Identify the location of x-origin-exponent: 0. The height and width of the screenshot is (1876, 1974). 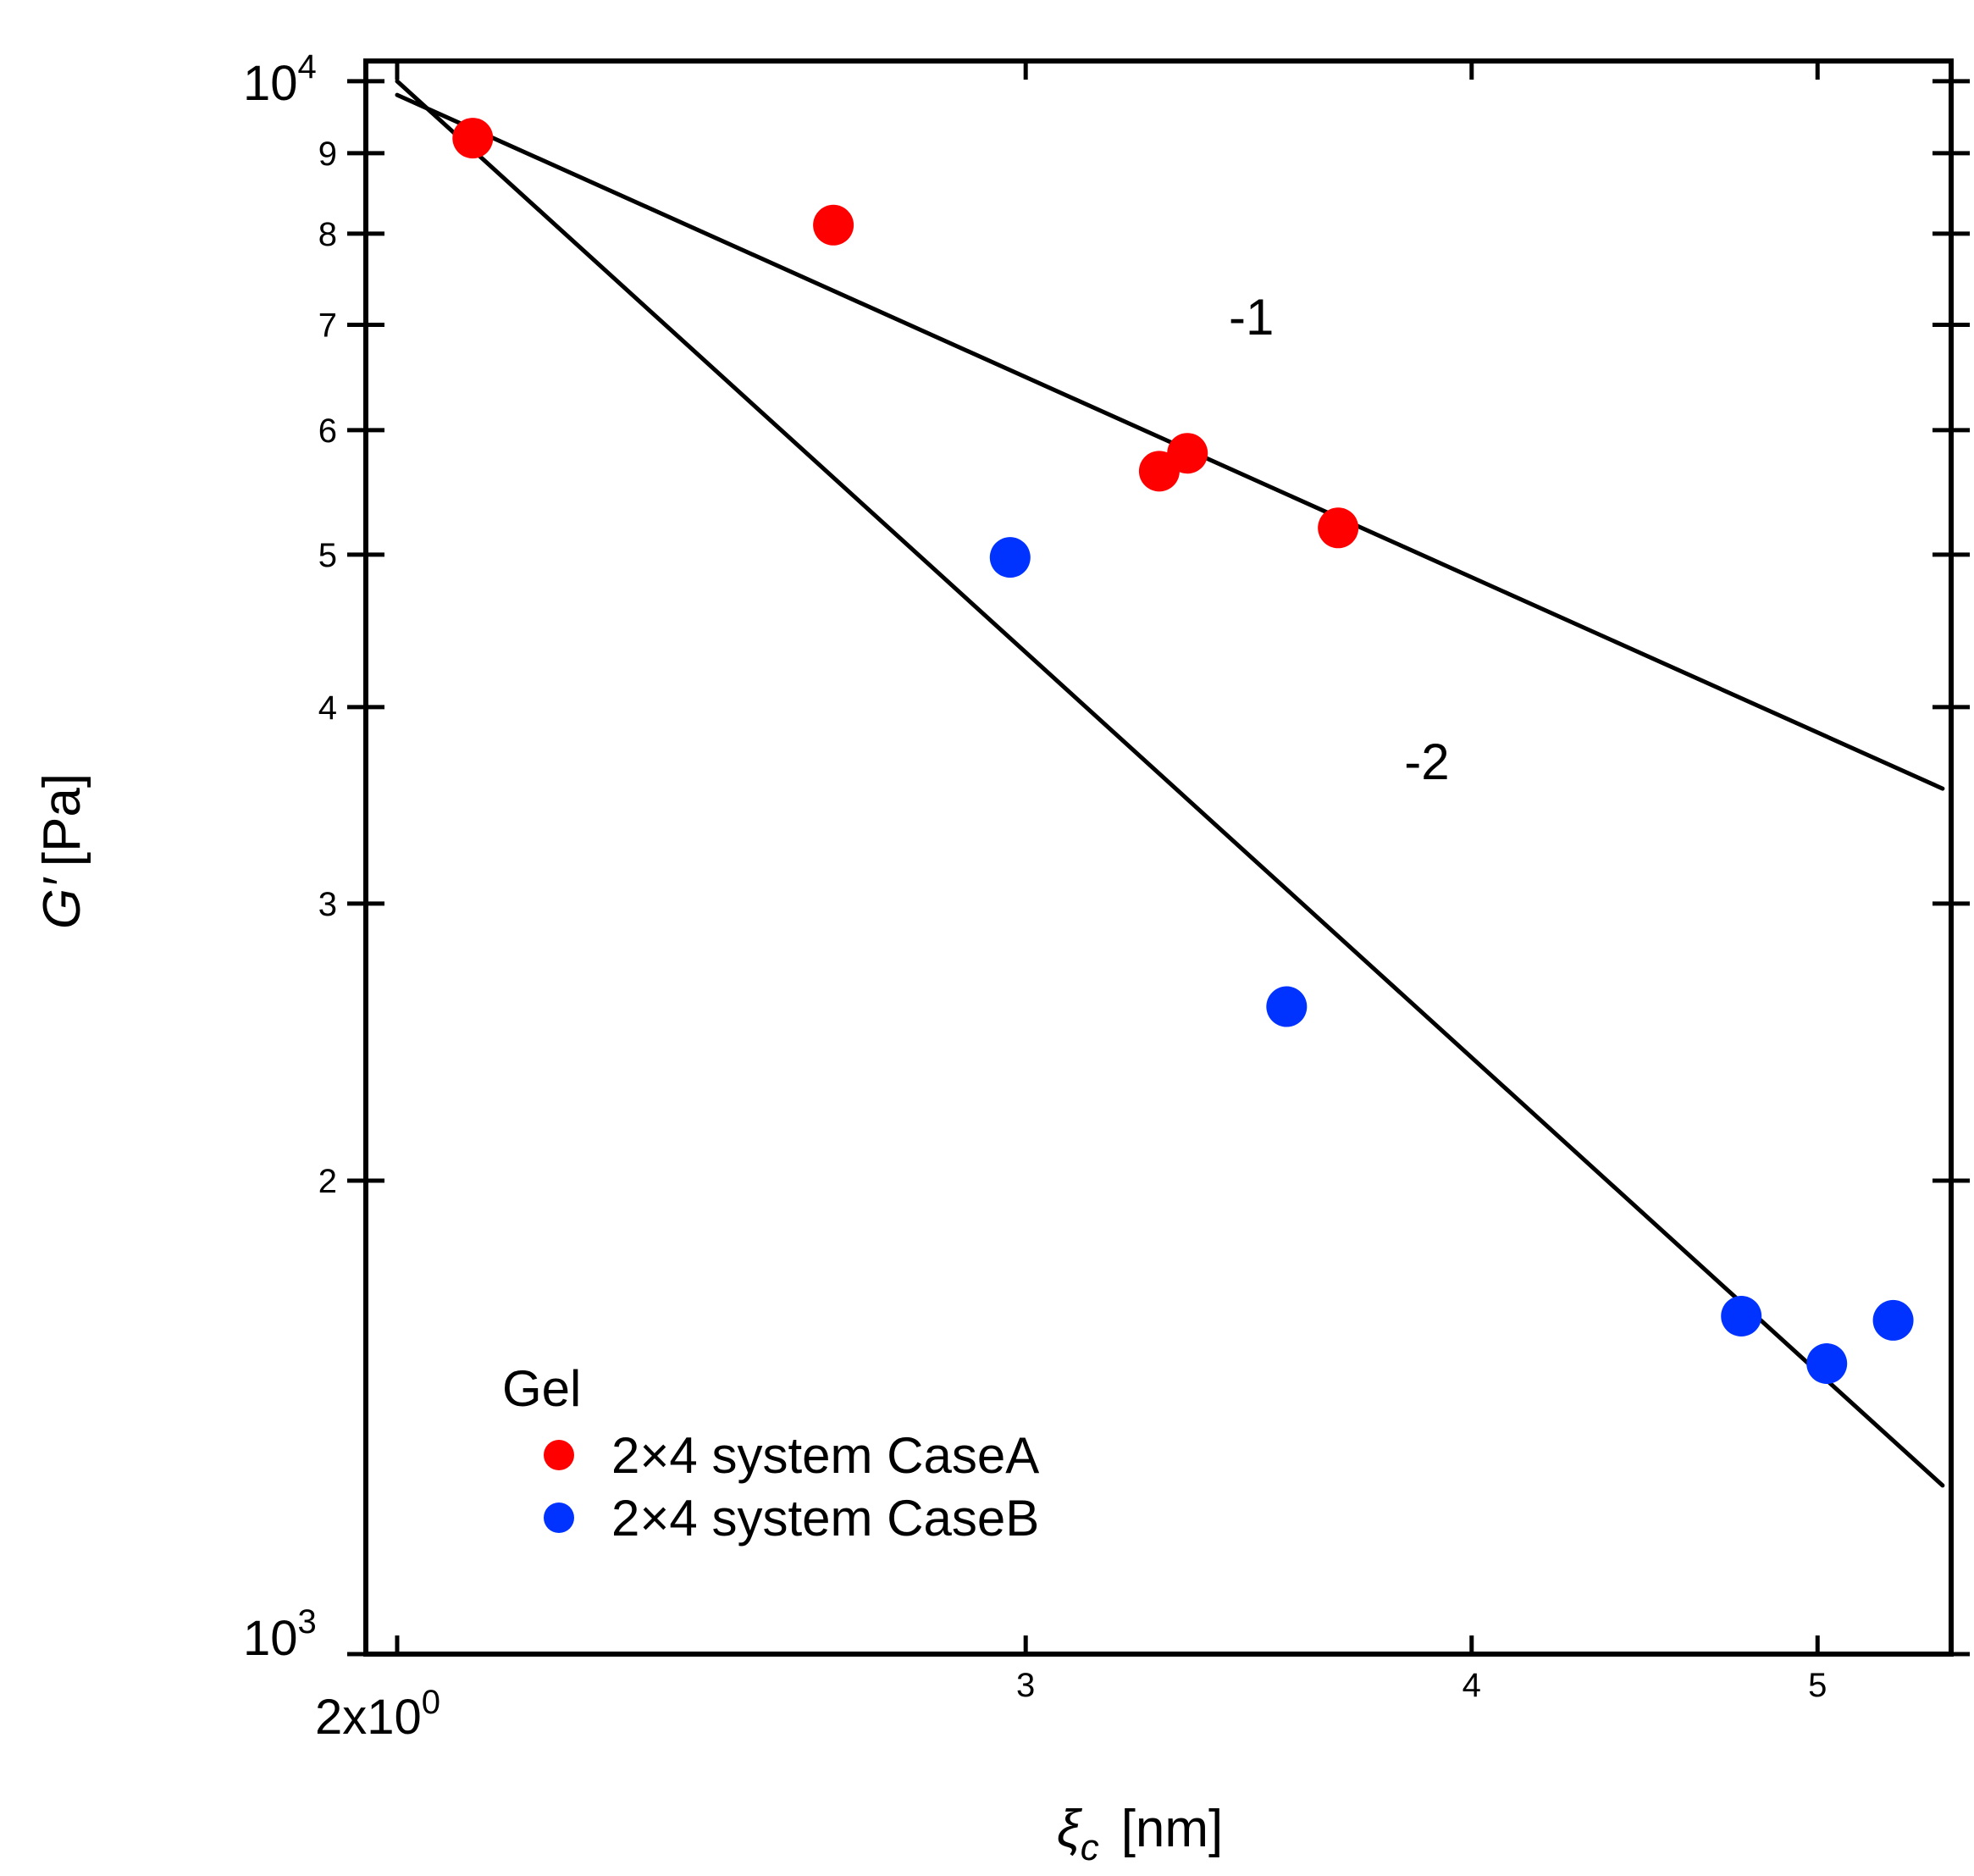
(431, 1702).